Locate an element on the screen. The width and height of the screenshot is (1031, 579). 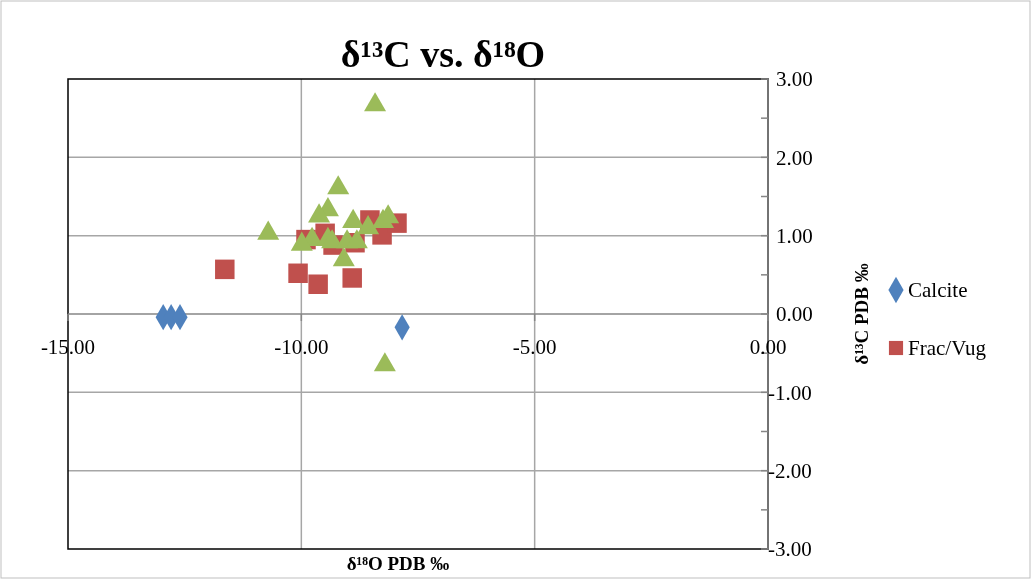
x-axis-title: δ¹⁸O PDB ‰ is located at coordinates (398, 563).